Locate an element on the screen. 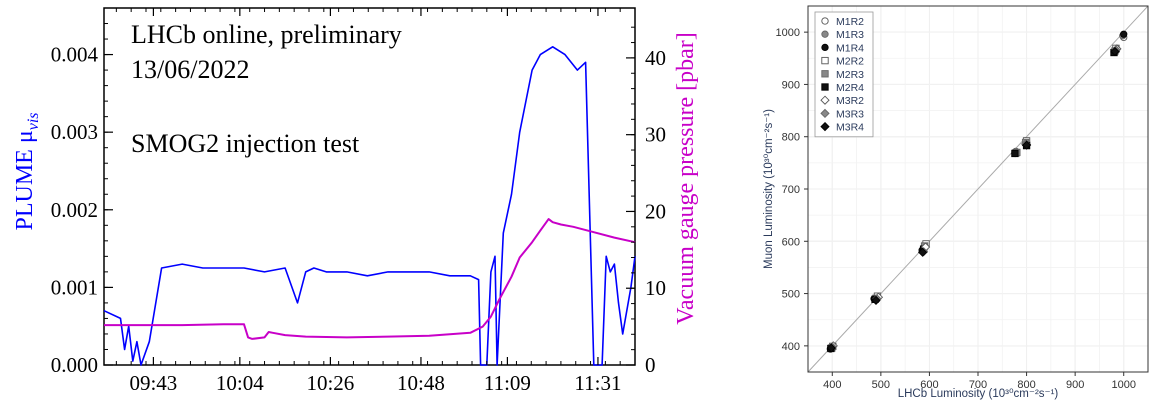  legend-marker-m3r2 is located at coordinates (825, 100).